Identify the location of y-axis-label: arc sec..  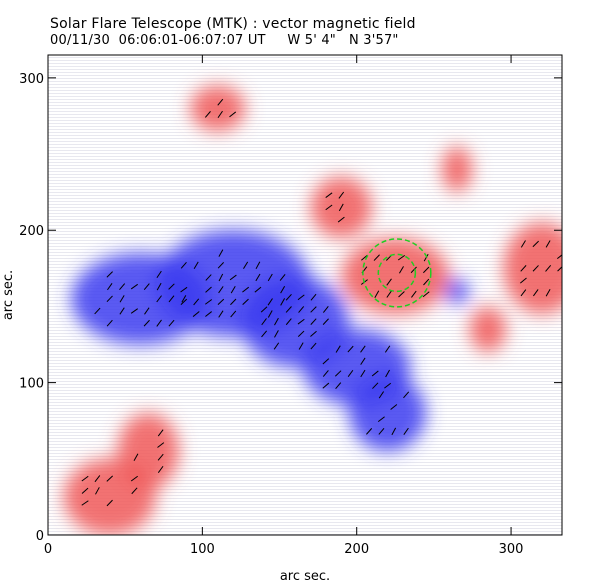
(8, 295).